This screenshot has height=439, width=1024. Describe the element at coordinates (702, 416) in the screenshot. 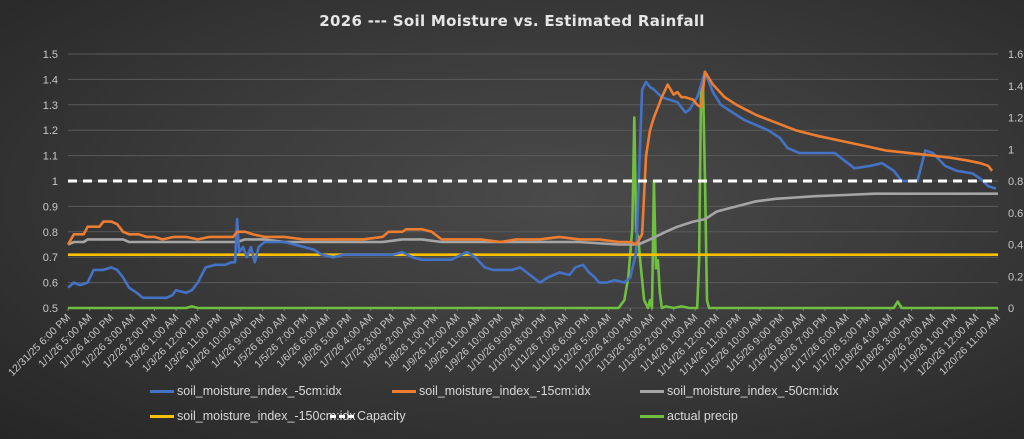

I see `legend-label-precip: actual precip` at that location.